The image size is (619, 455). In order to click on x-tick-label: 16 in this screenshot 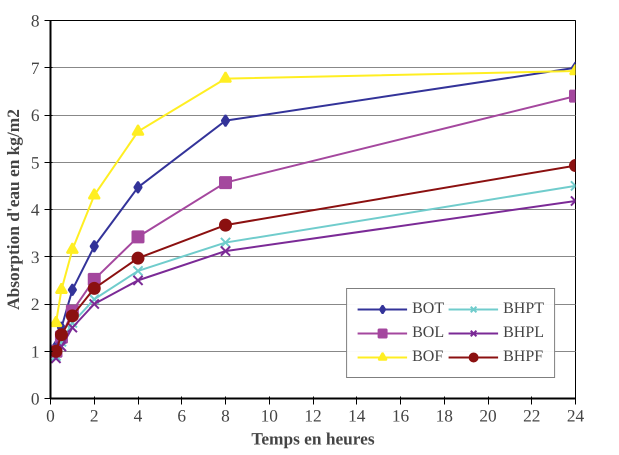, I will do `click(401, 416)`.